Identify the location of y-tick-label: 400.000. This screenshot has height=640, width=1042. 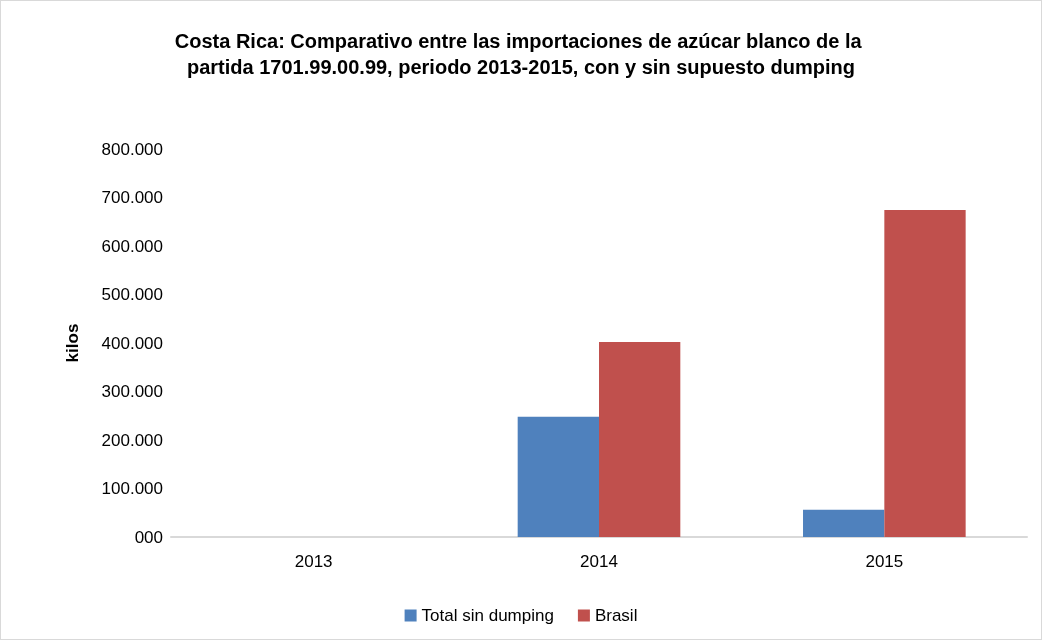
(132, 343).